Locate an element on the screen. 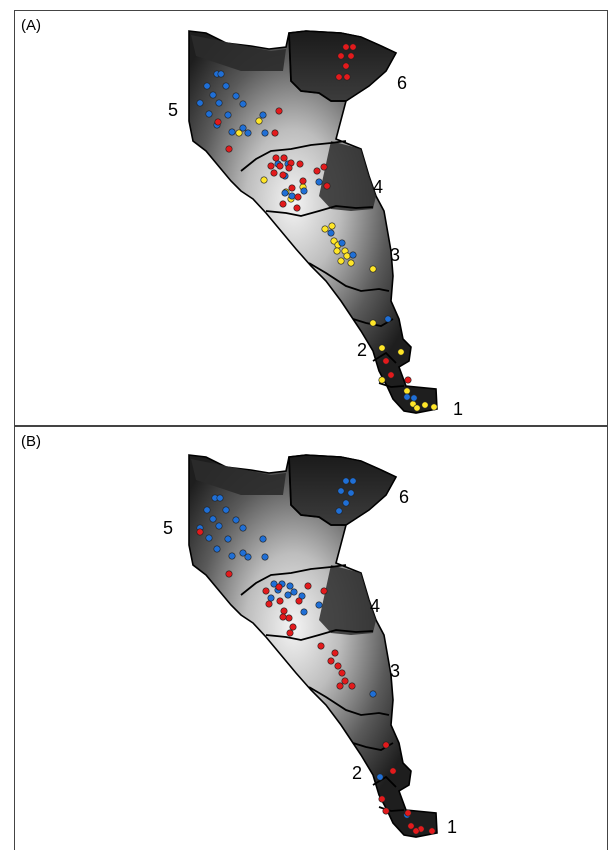  panel-label-b: (B) is located at coordinates (31, 441).